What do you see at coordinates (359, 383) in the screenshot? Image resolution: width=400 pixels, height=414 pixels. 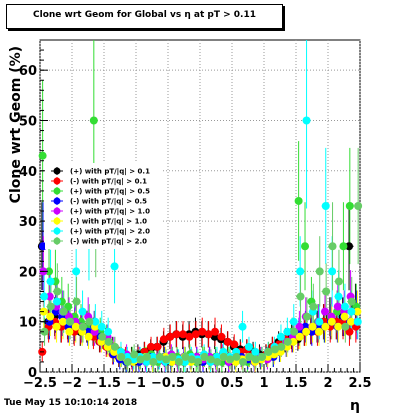 I see `x-tick-label: 2.5` at bounding box center [359, 383].